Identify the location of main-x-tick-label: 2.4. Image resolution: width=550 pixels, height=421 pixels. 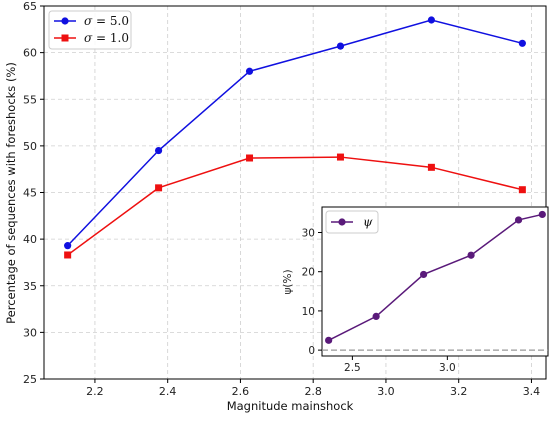
(168, 391).